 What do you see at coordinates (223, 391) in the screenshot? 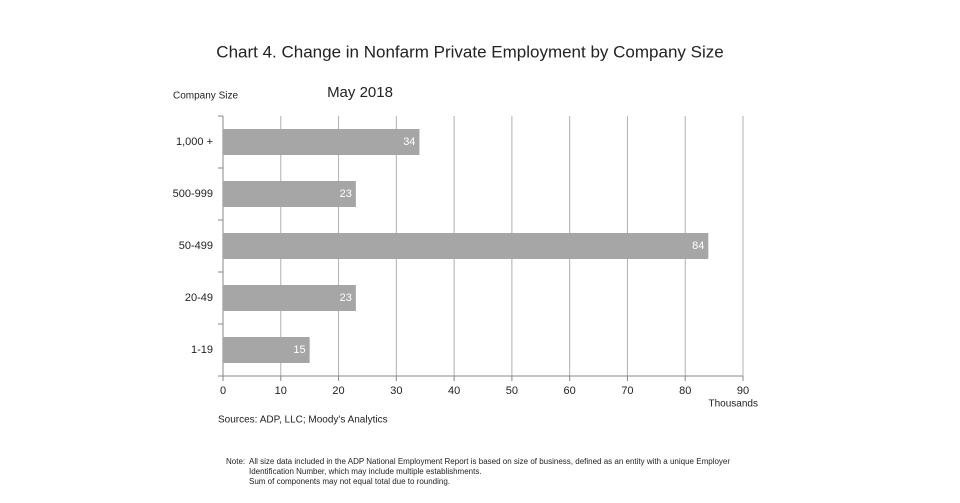
I see `x-tick-label: 0` at bounding box center [223, 391].